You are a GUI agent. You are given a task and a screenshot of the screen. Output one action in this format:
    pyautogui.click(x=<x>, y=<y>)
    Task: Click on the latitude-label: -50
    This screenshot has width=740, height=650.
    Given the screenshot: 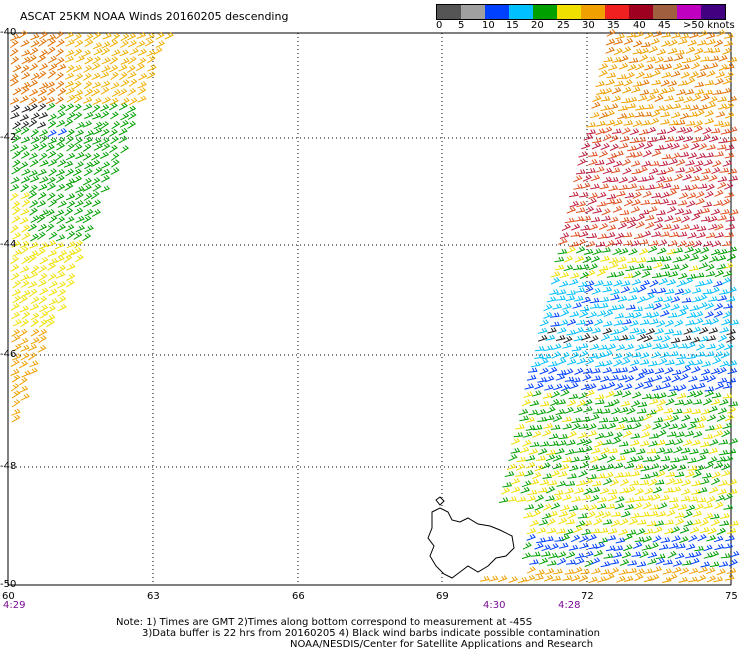 What is the action you would take?
    pyautogui.click(x=8, y=584)
    